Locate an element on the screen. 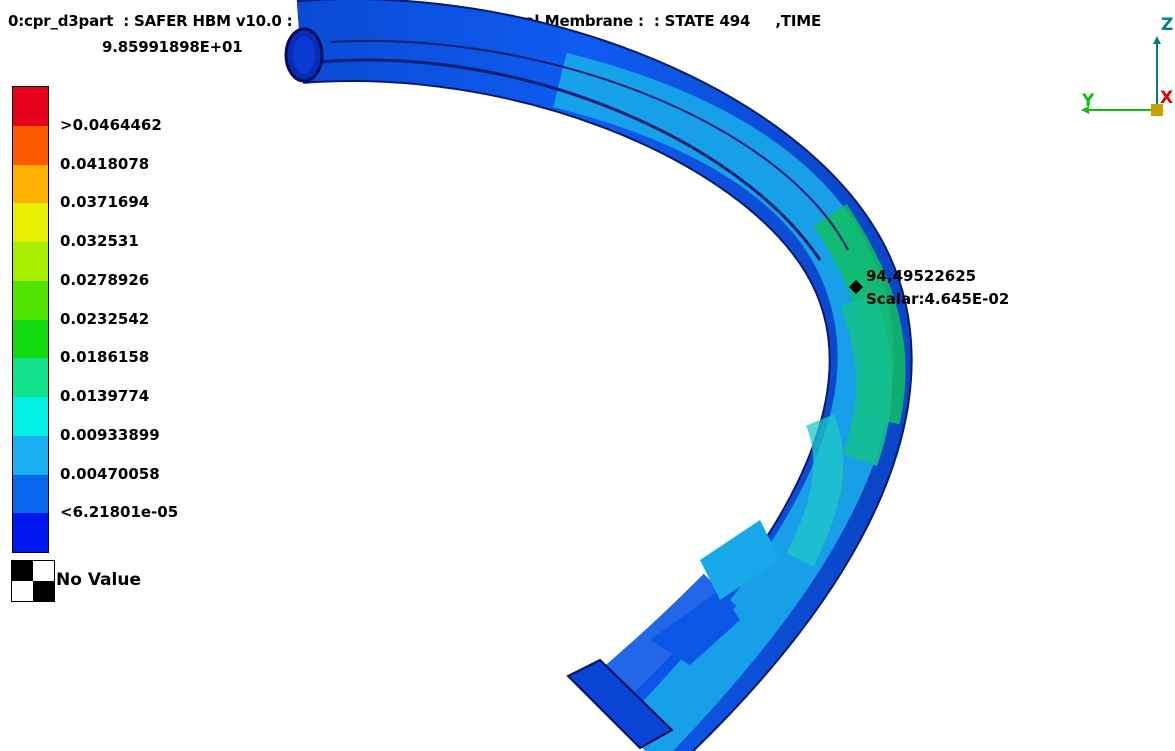 The image size is (1175, 751). legend-label: 0.0232542 is located at coordinates (105, 318).